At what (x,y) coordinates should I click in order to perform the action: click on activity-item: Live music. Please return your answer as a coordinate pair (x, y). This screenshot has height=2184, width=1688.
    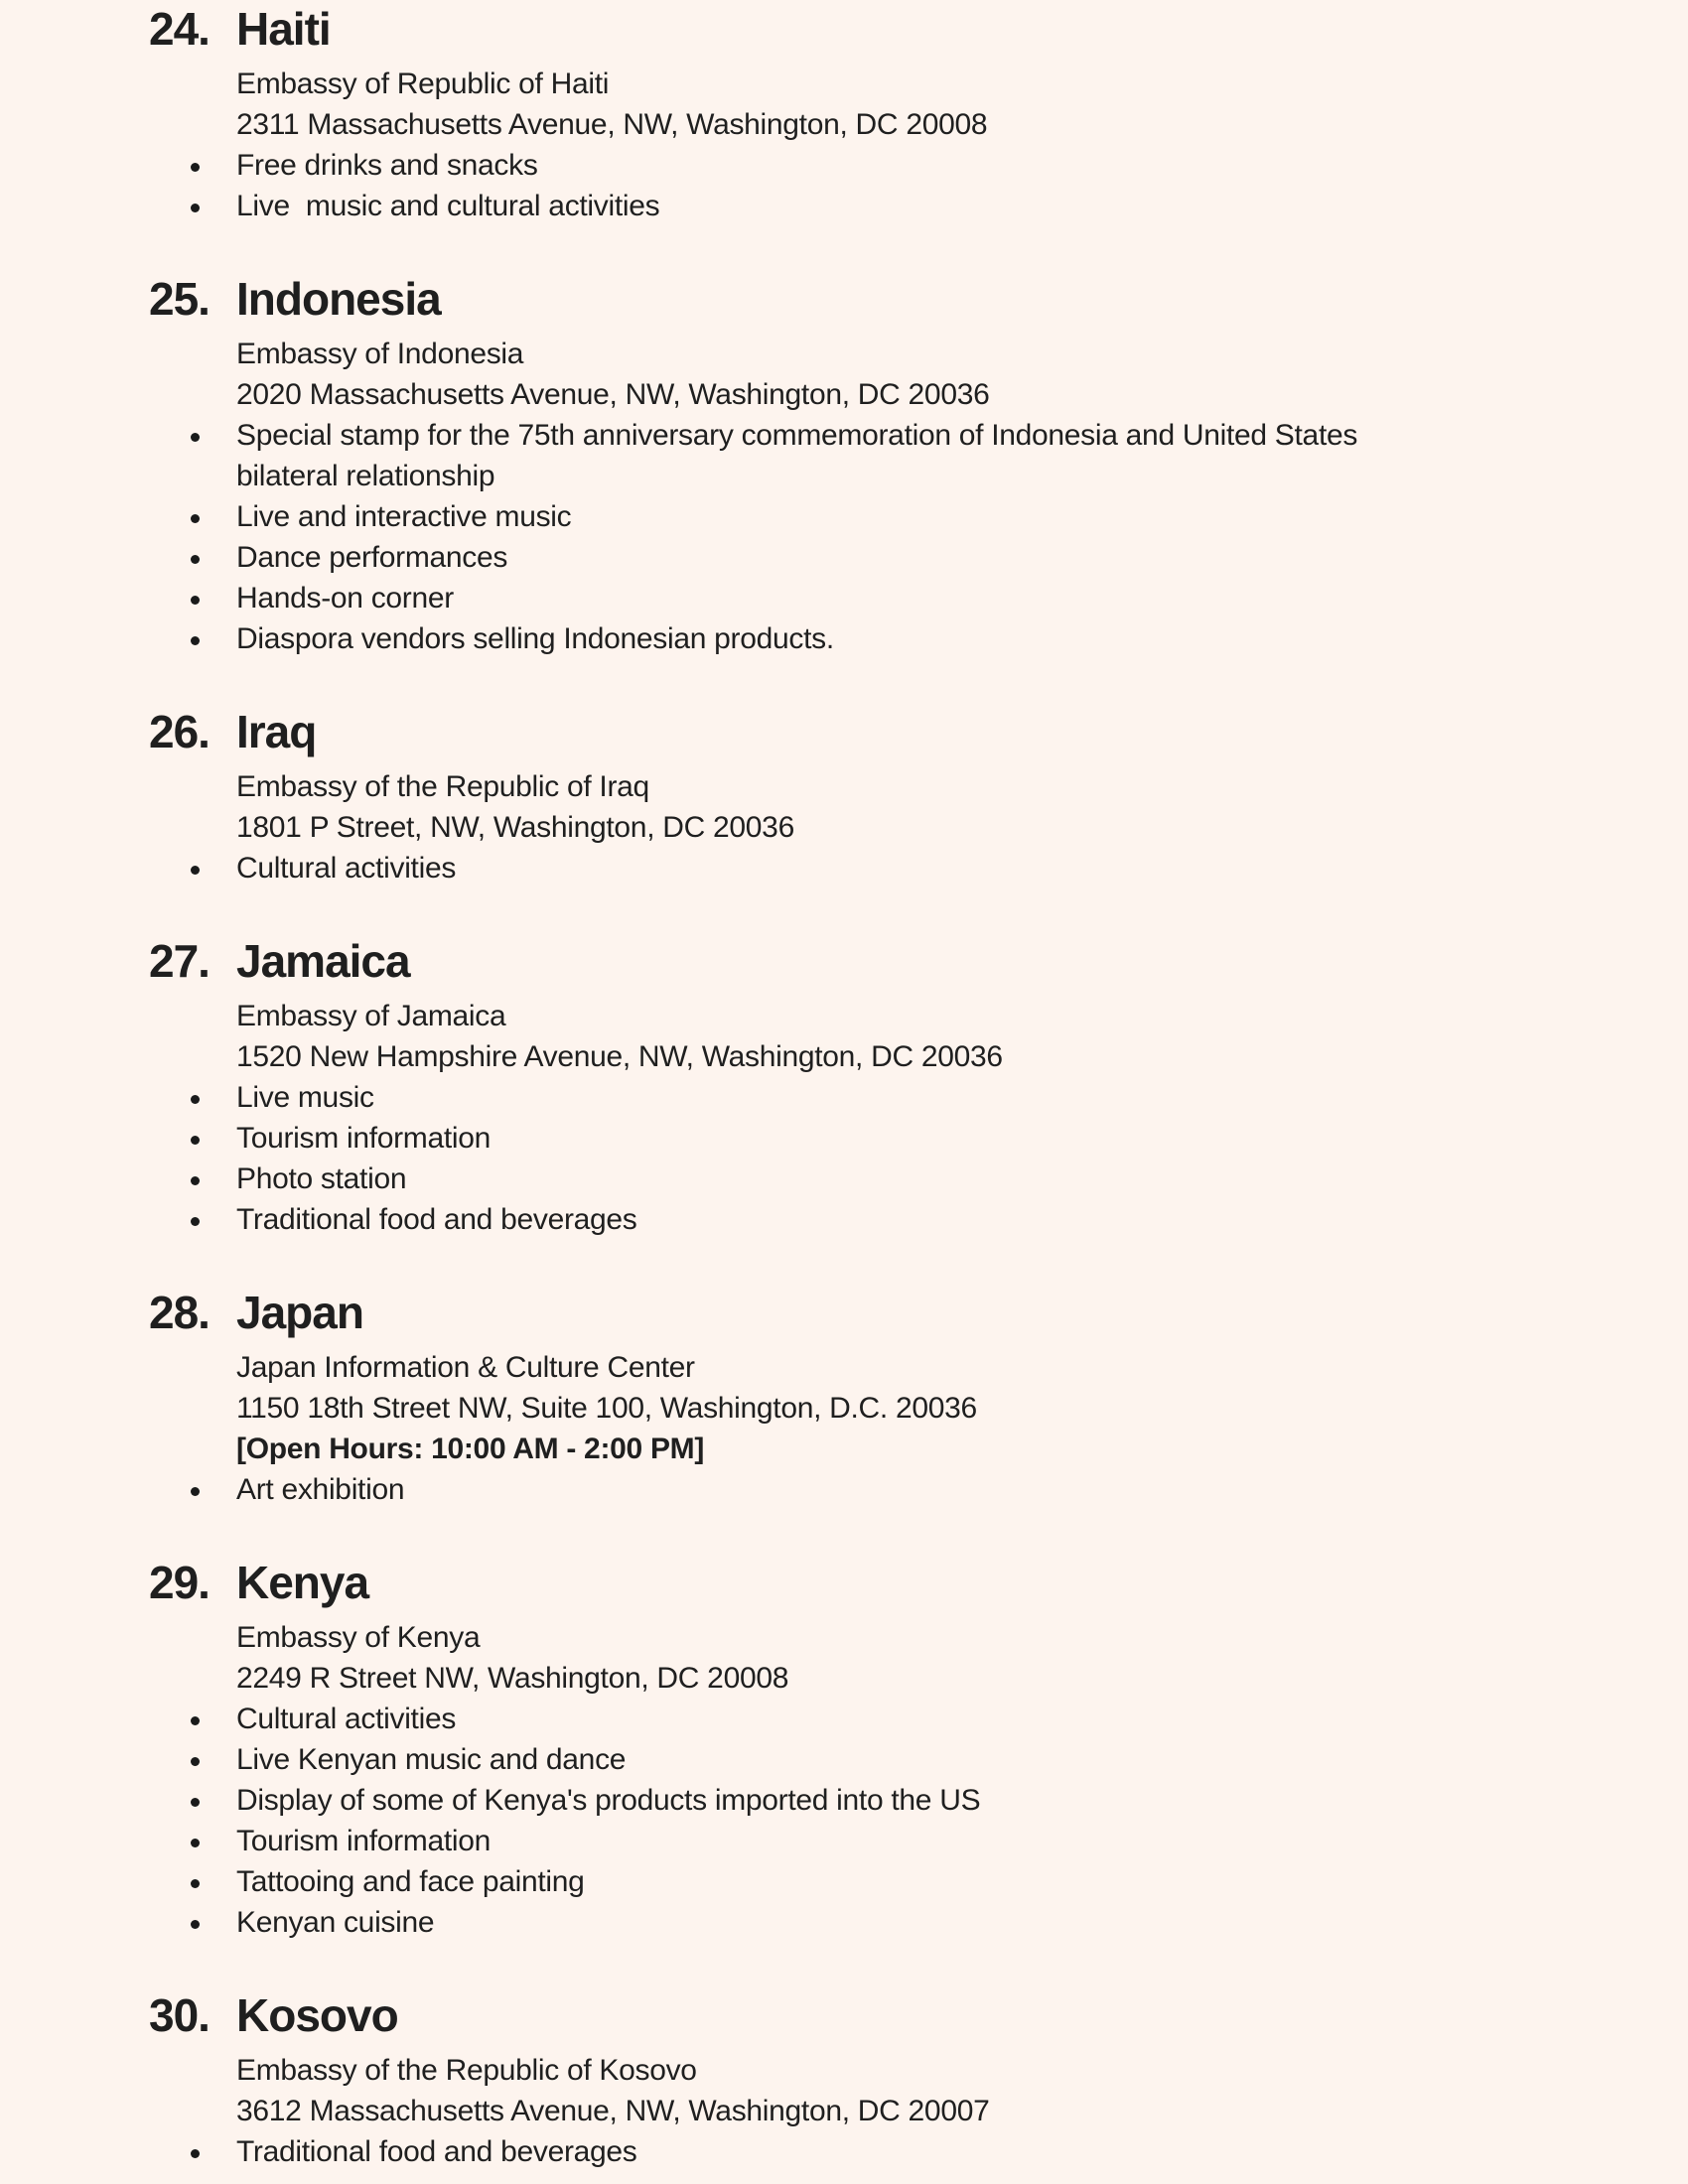
    Looking at the image, I should click on (819, 1097).